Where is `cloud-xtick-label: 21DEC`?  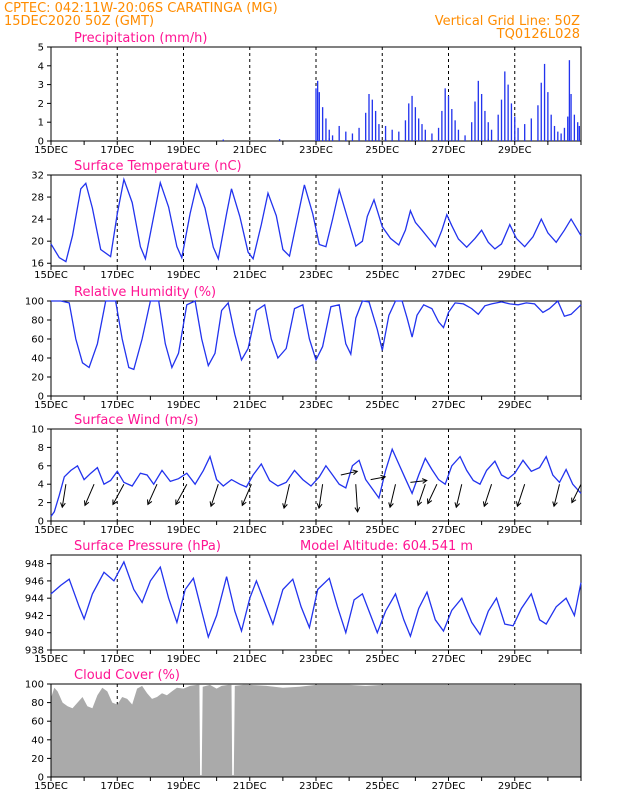
cloud-xtick-label: 21DEC is located at coordinates (250, 786).